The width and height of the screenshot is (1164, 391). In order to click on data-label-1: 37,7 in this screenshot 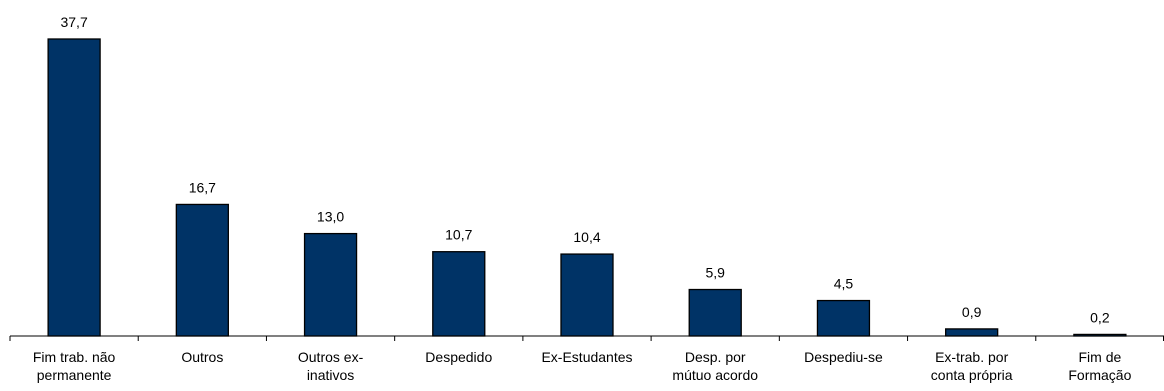, I will do `click(73, 22)`.